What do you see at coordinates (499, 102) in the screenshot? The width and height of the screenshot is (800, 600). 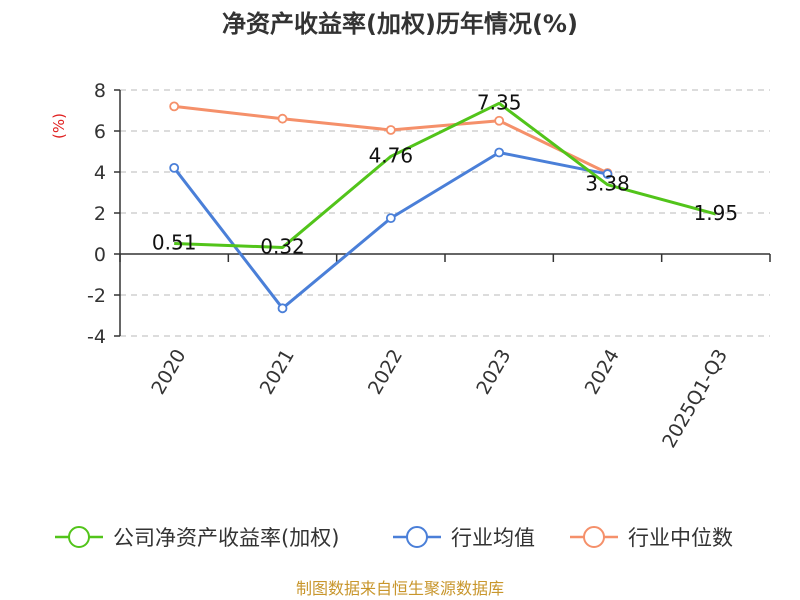 I see `data-label: 7.35` at bounding box center [499, 102].